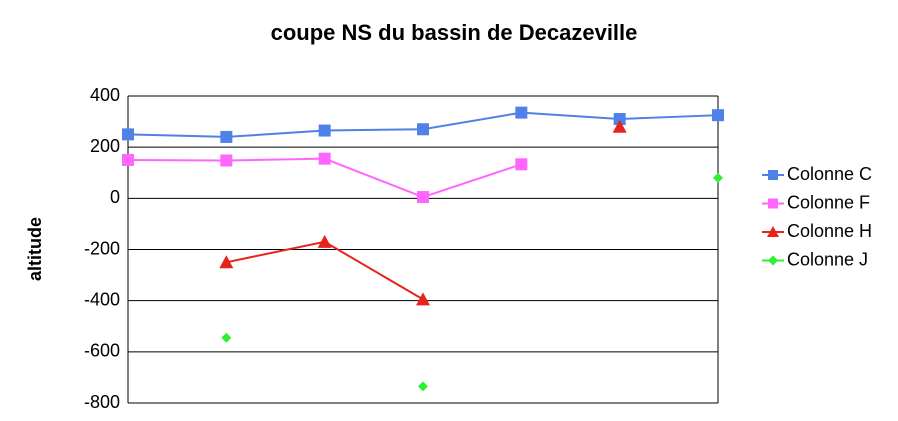 The width and height of the screenshot is (898, 421). I want to click on legend-label: Colonne J, so click(827, 259).